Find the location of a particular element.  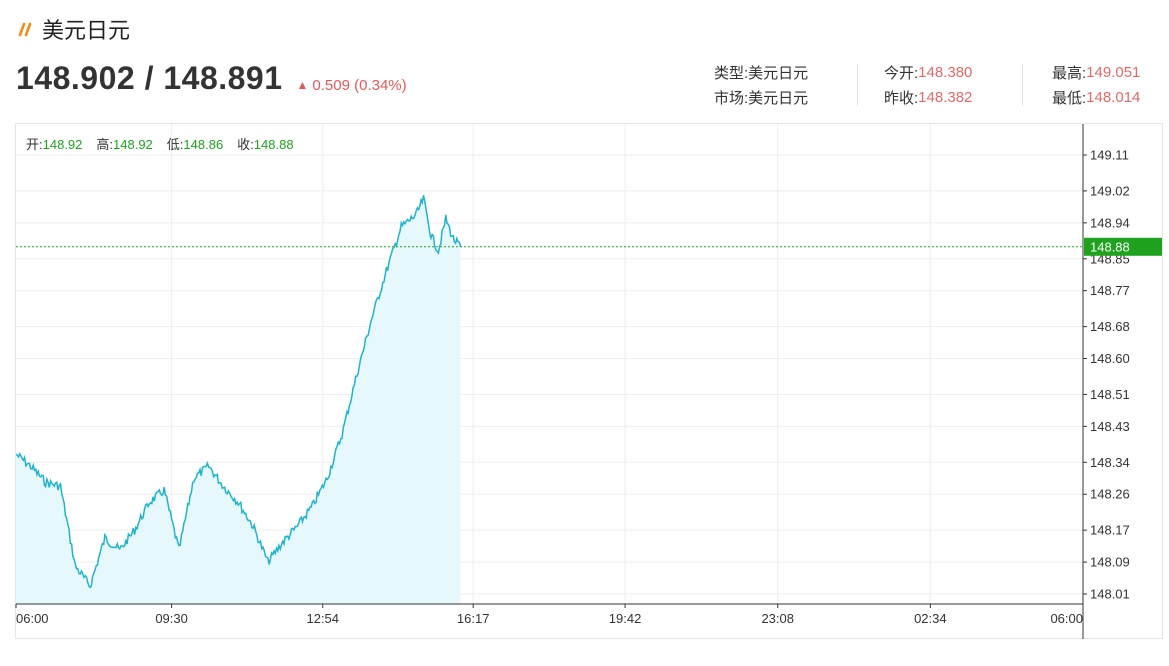

low-label: 最低: is located at coordinates (1069, 98).